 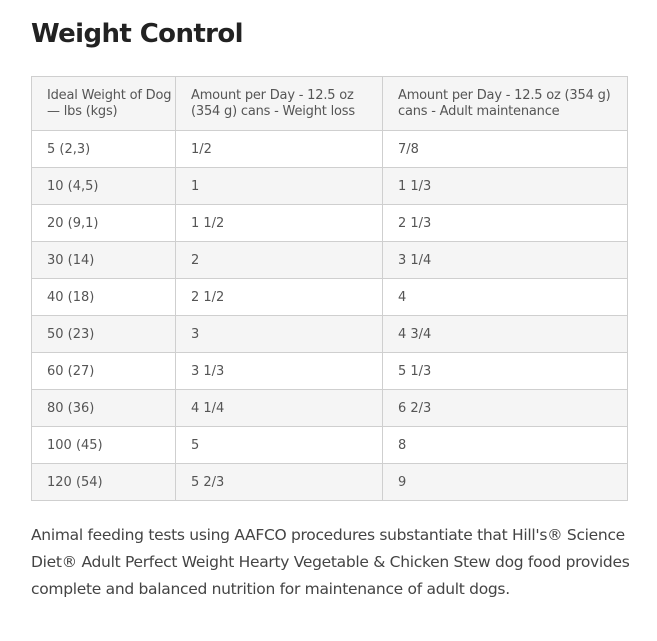 What do you see at coordinates (279, 482) in the screenshot?
I see `cell-weight-loss: 5 2/3` at bounding box center [279, 482].